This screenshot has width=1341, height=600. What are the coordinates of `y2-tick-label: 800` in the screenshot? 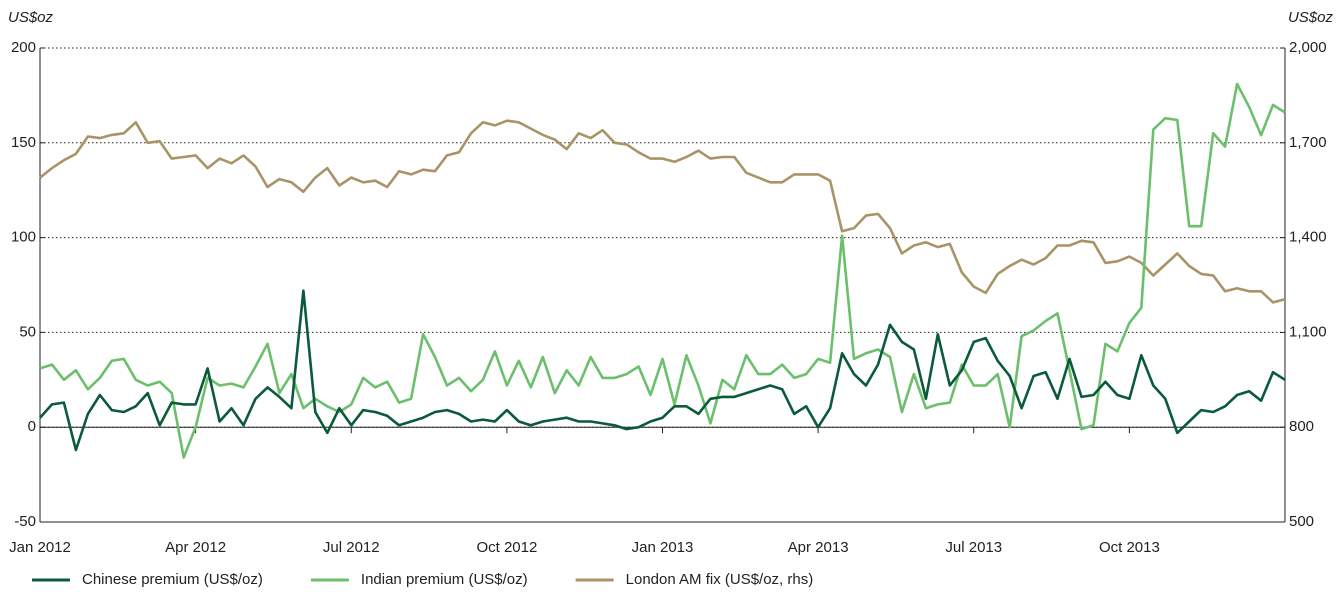 It's located at (1301, 426).